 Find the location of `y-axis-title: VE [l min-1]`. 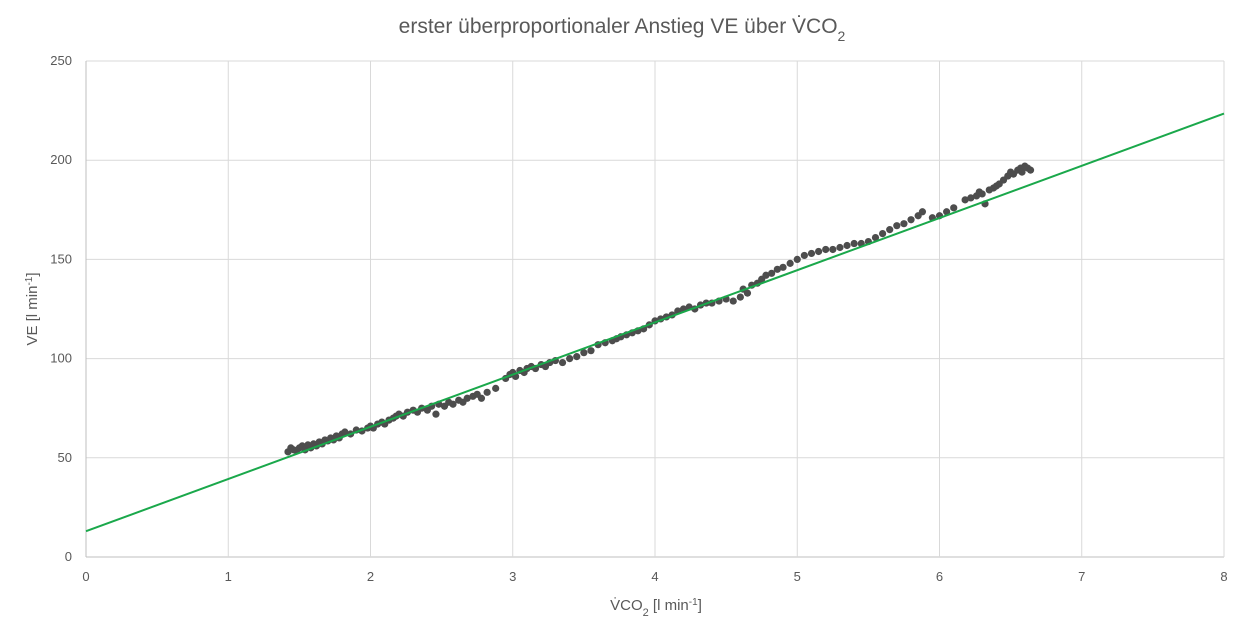

y-axis-title: VE [l min-1] is located at coordinates (33, 308).